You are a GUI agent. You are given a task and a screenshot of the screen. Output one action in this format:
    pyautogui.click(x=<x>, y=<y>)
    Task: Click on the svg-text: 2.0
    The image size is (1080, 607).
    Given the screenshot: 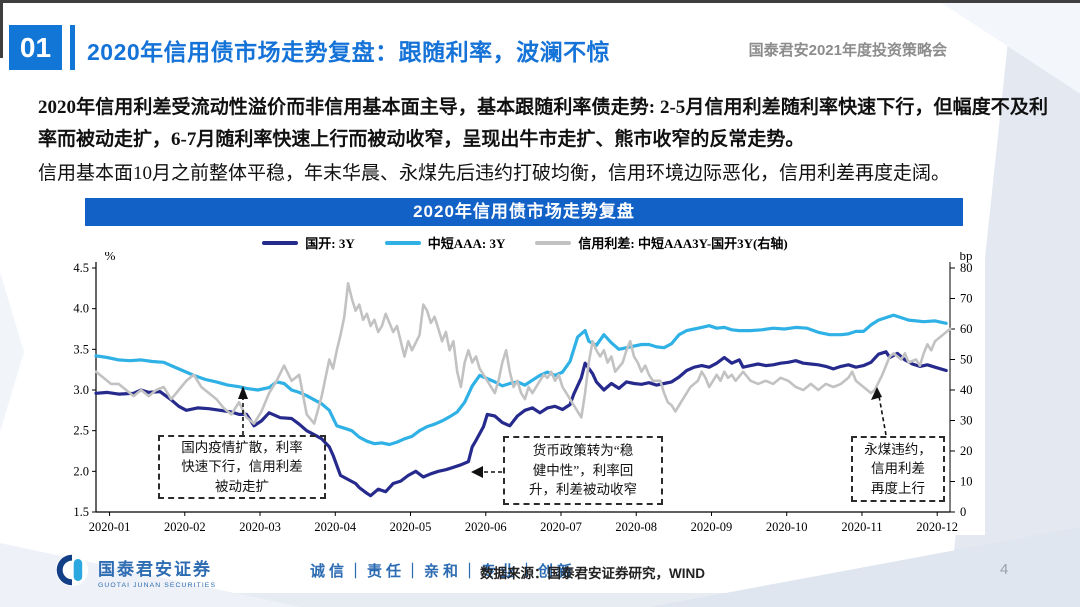 What is the action you would take?
    pyautogui.click(x=81, y=471)
    